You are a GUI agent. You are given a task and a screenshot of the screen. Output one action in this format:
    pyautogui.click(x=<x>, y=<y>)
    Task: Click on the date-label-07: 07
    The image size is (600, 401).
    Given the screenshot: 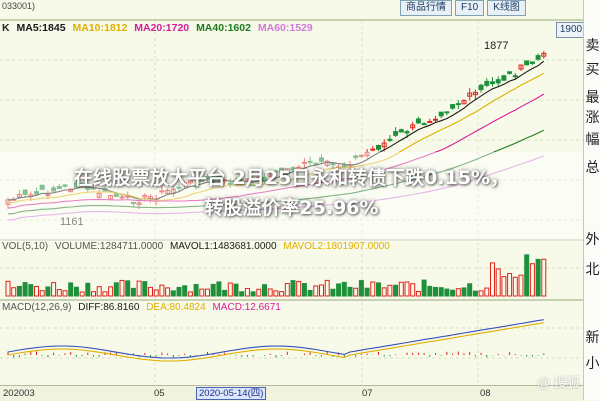 What is the action you would take?
    pyautogui.click(x=367, y=393)
    